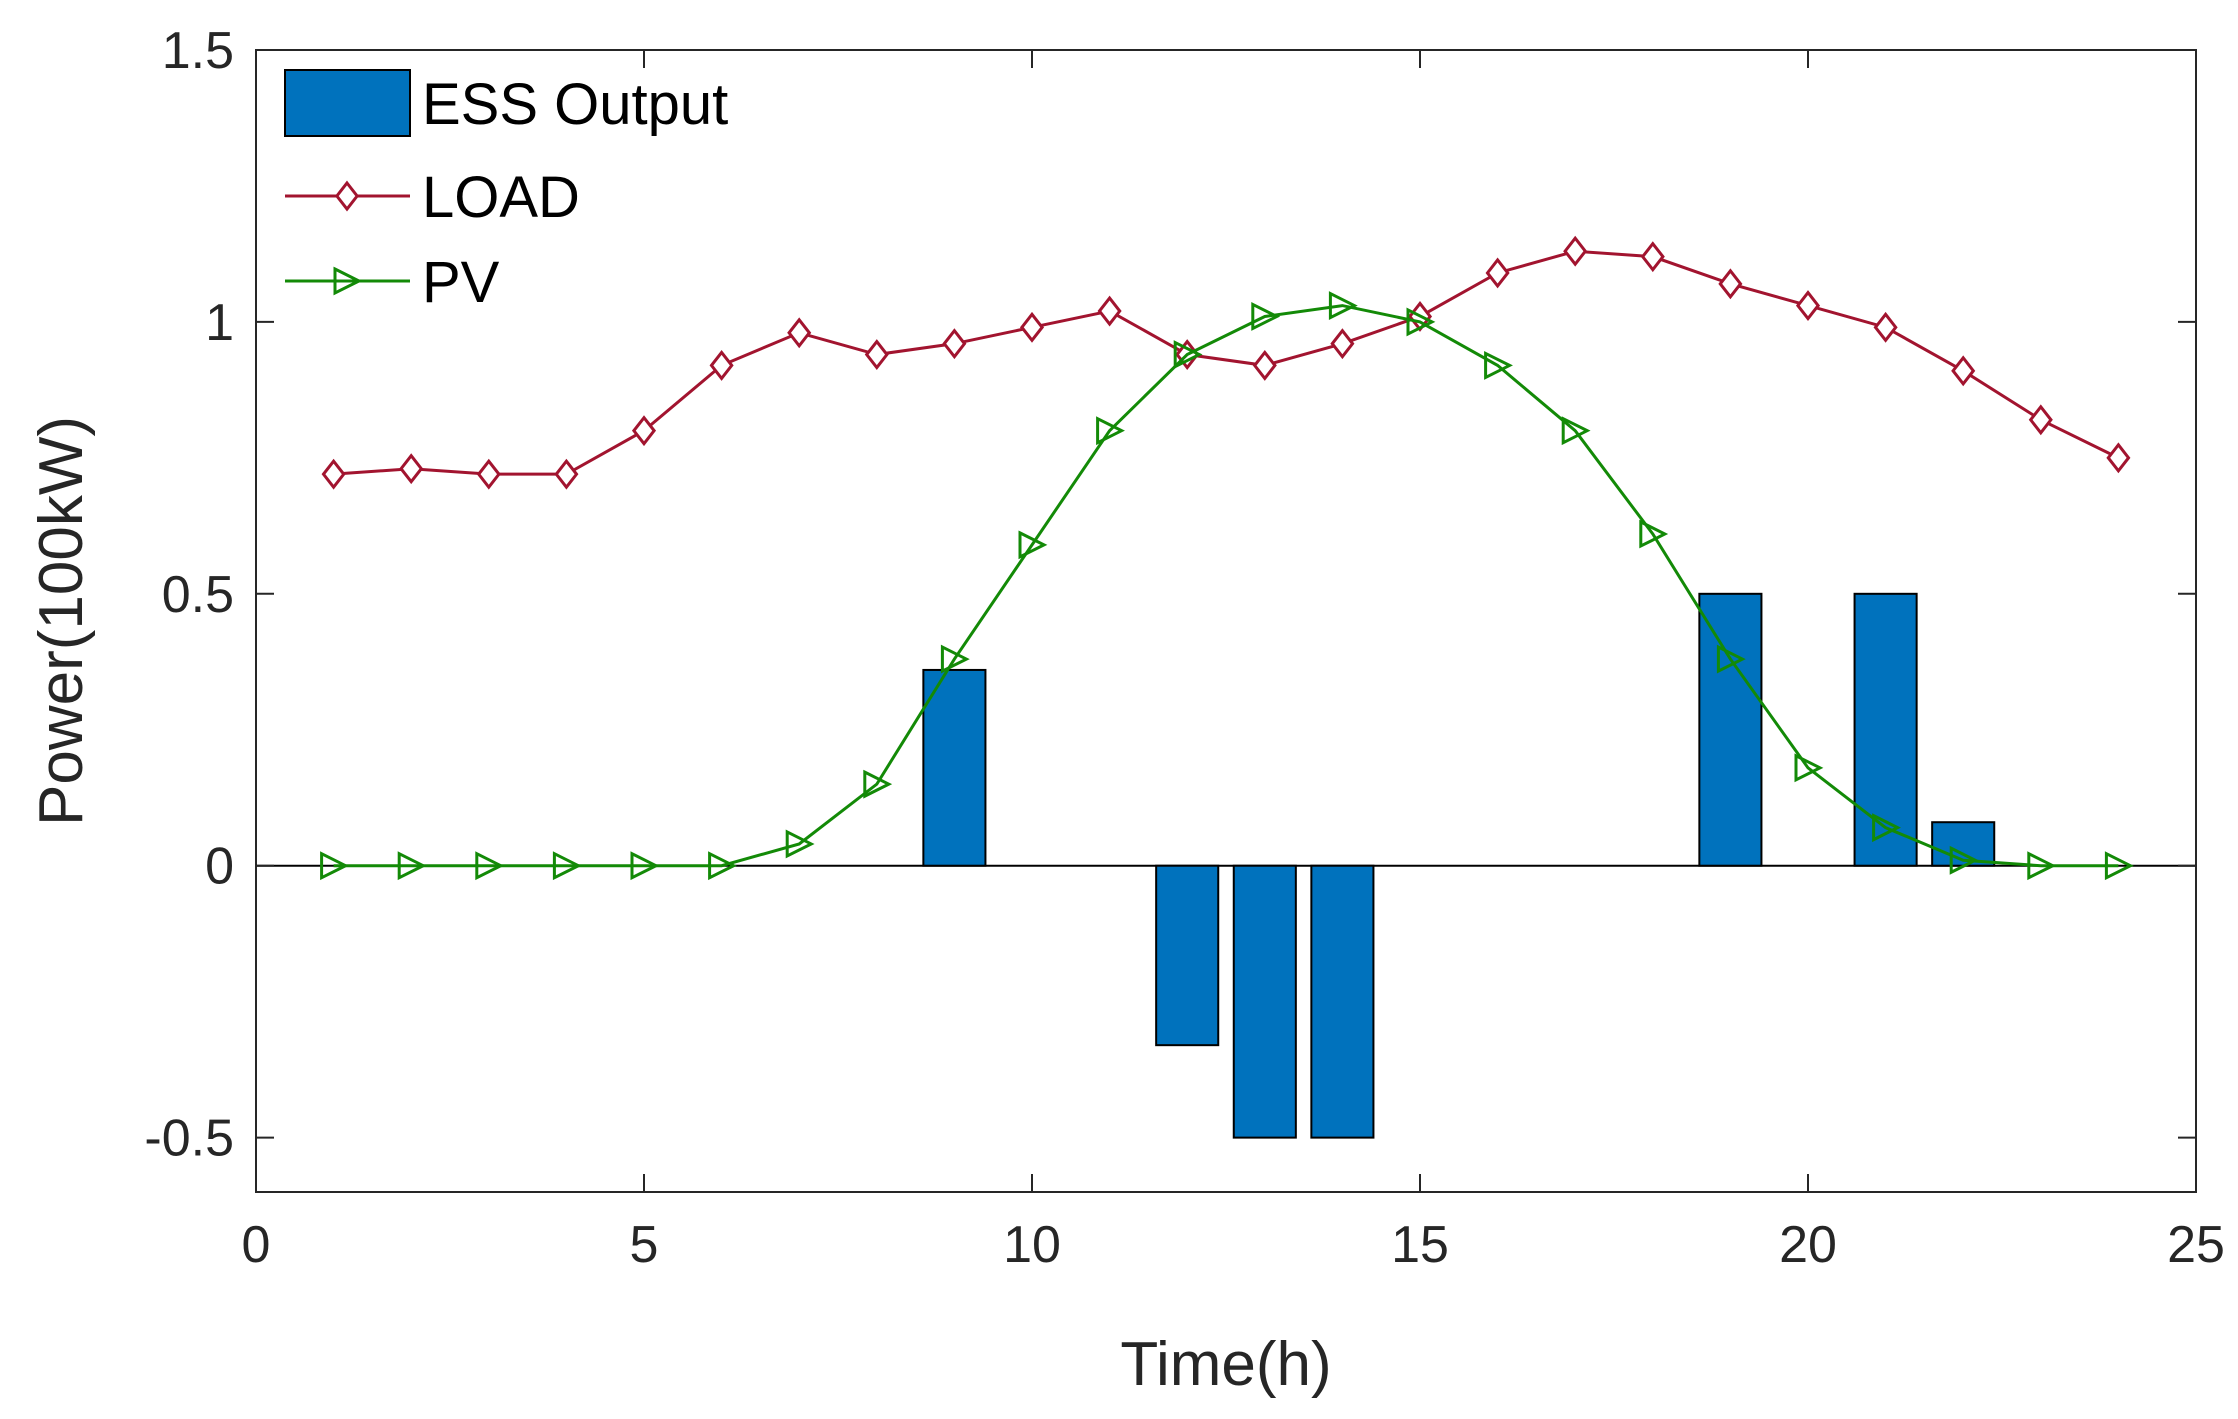 This screenshot has width=2238, height=1419. I want to click on load-line, so click(1226, 362).